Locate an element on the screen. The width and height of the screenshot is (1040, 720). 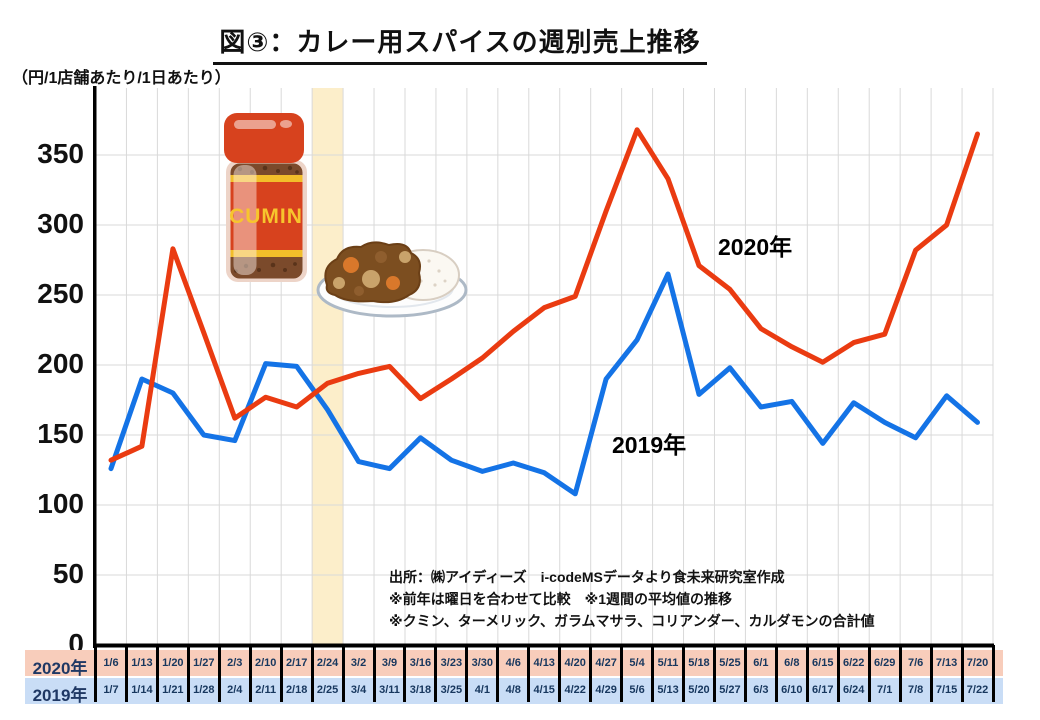
date-cell-2020-7/13: 7/13 is located at coordinates (946, 663).